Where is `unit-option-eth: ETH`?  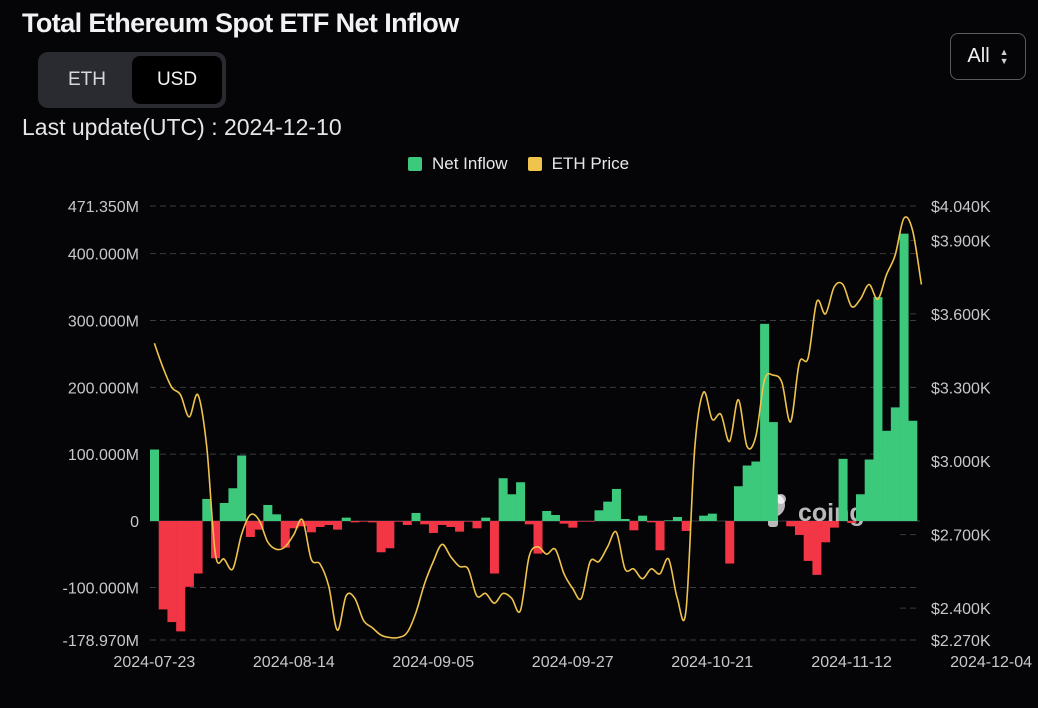 unit-option-eth: ETH is located at coordinates (87, 79).